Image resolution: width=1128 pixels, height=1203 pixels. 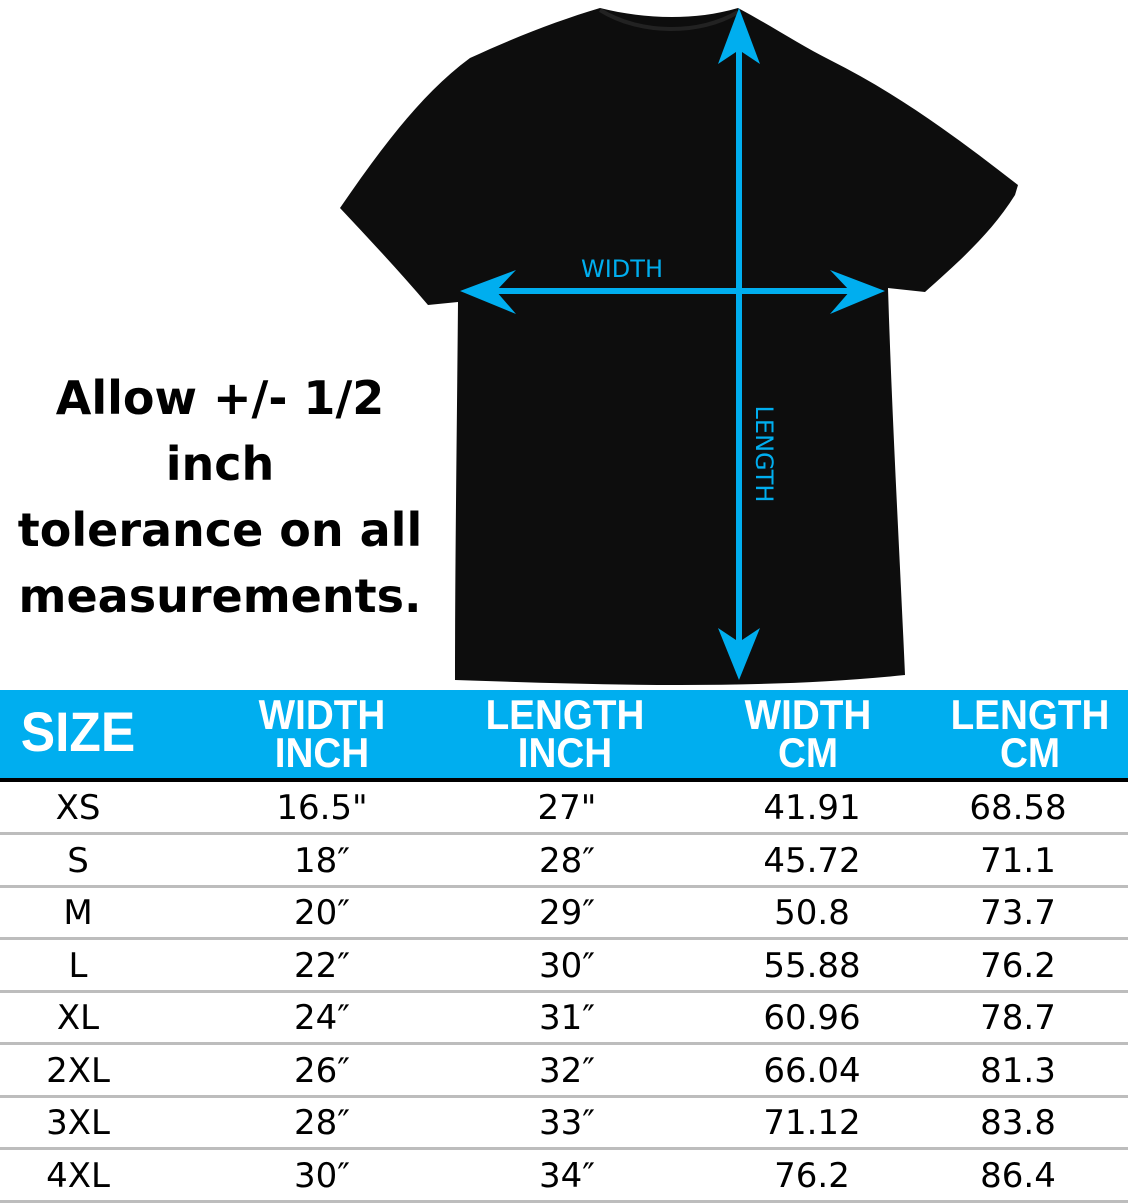 I want to click on cell-length-inch: 29″, so click(x=567, y=913).